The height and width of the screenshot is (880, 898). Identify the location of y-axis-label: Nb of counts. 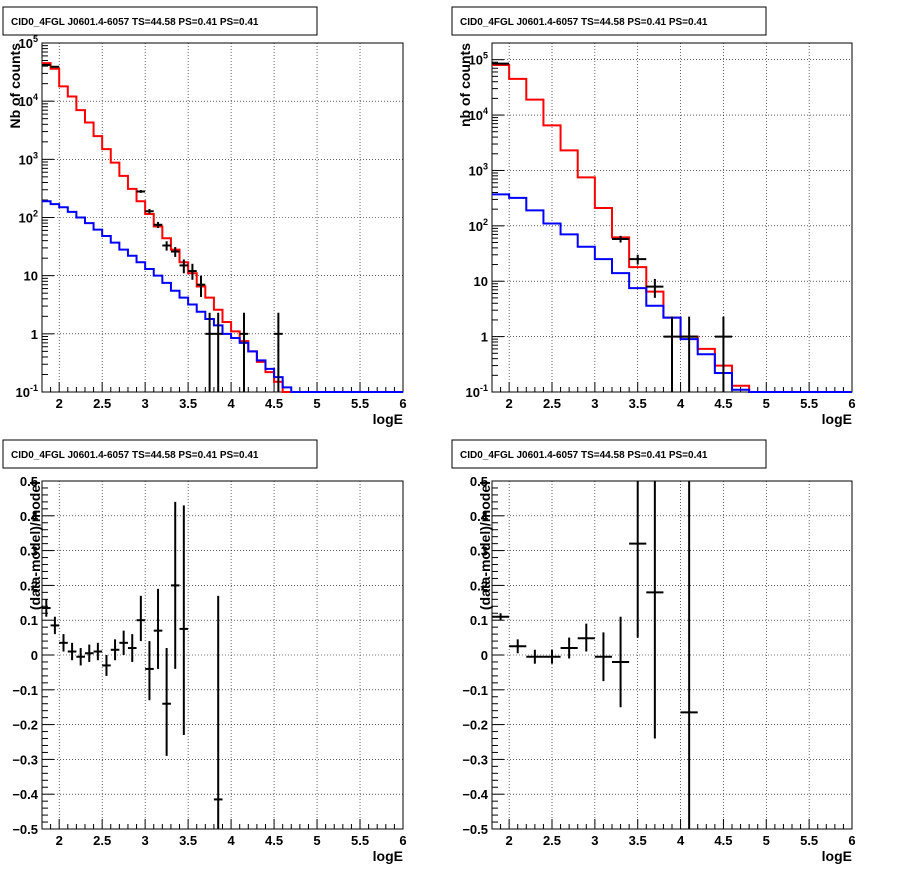
(15, 86).